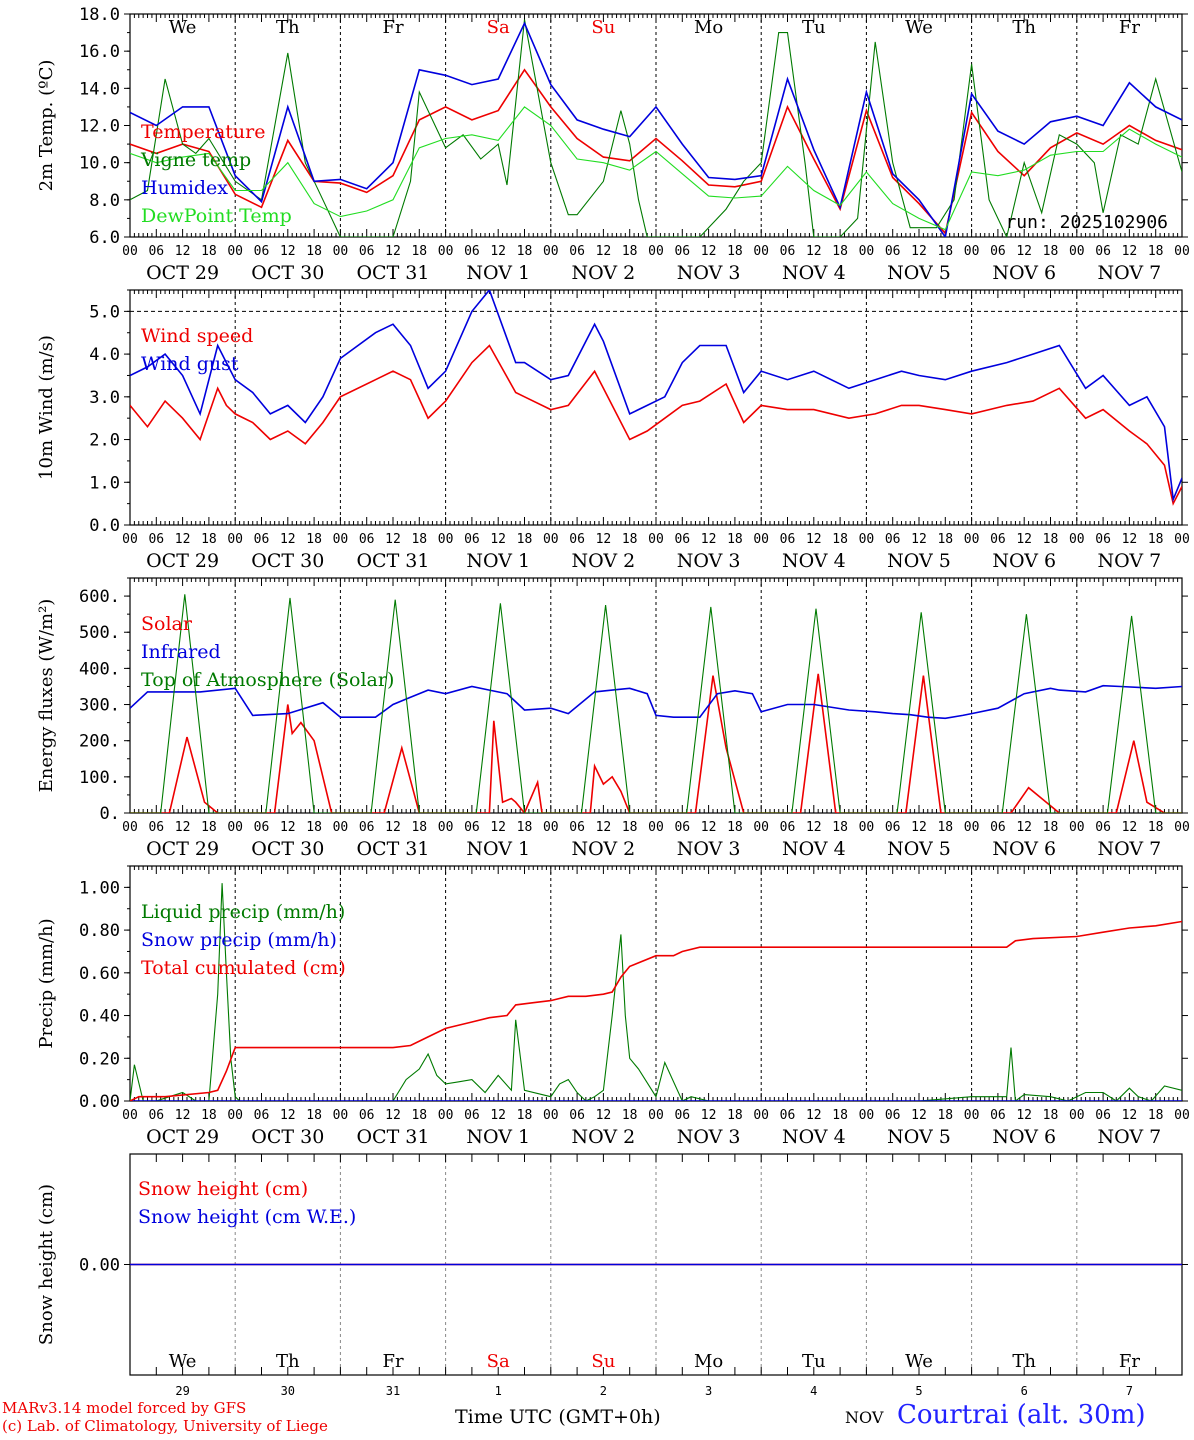 This screenshot has height=1440, width=1194. What do you see at coordinates (182, 273) in the screenshot?
I see `x-date-label: OCT 29` at bounding box center [182, 273].